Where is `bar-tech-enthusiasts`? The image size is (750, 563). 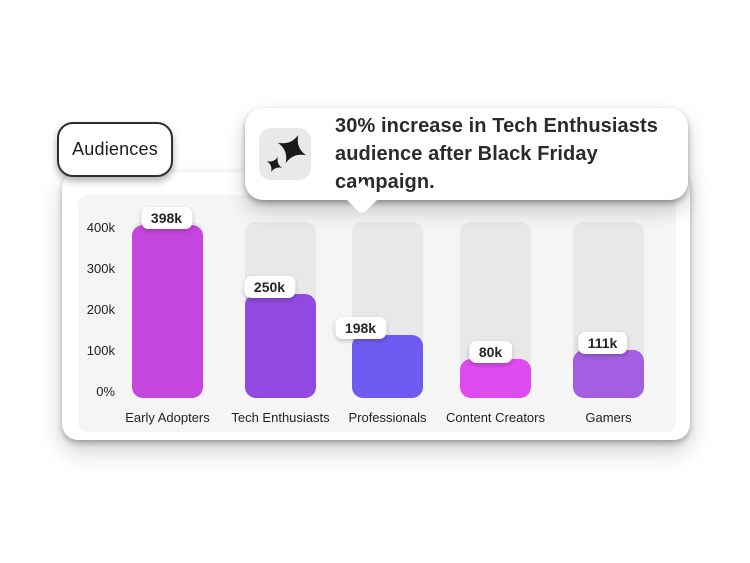
bar-tech-enthusiasts is located at coordinates (280, 346).